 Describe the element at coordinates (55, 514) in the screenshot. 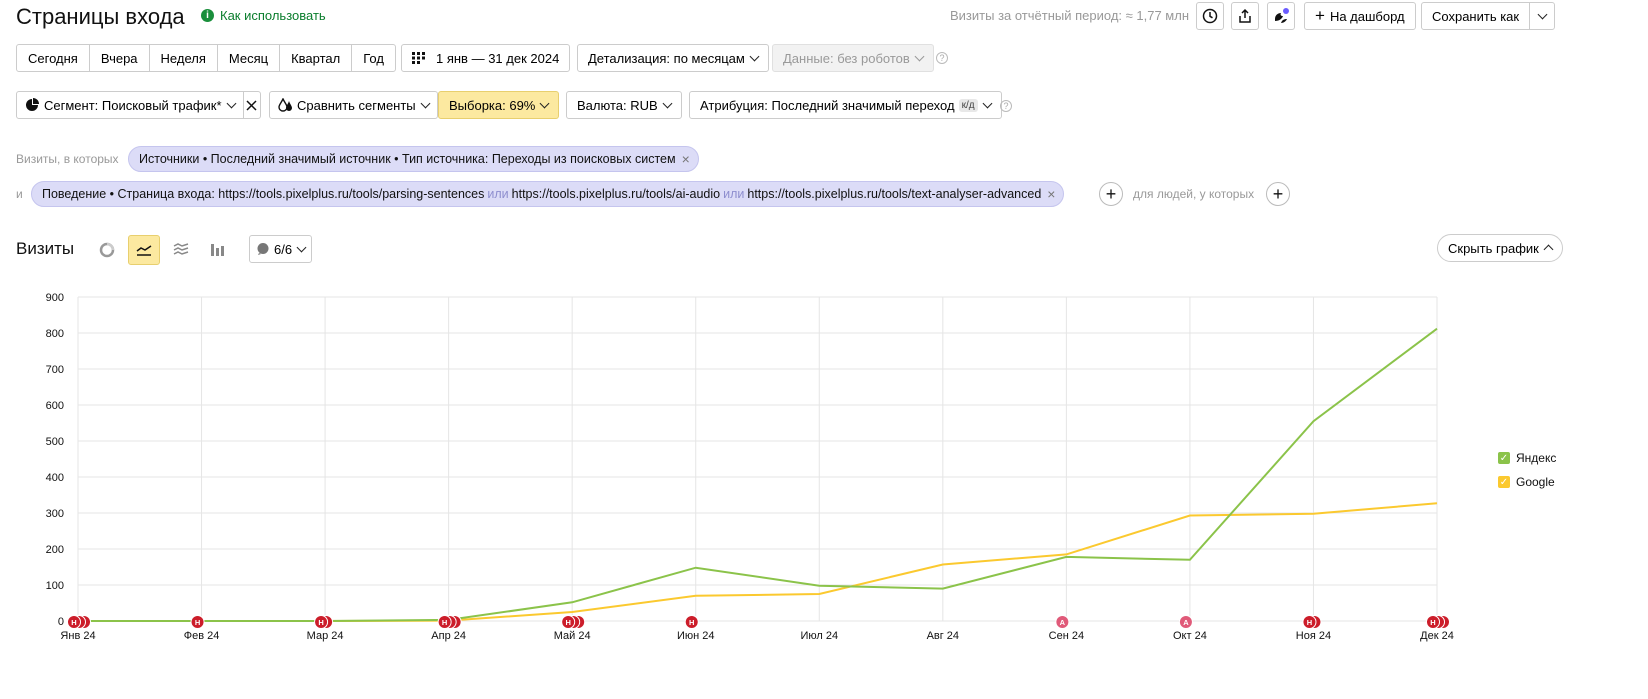

I see `y-tick-label: 300` at that location.